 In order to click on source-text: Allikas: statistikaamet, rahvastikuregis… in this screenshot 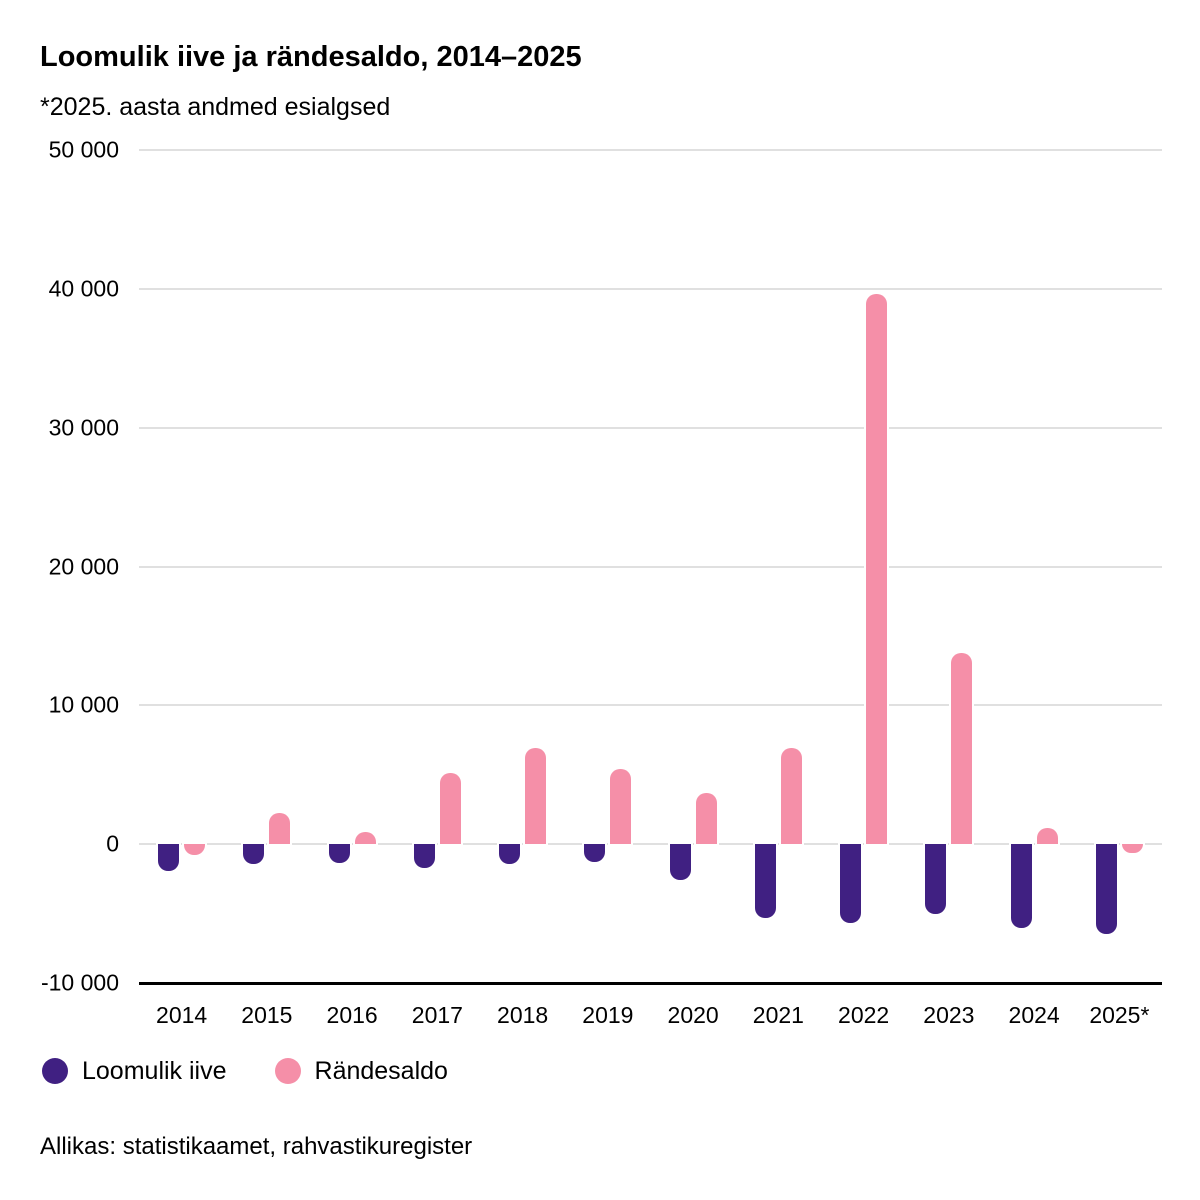, I will do `click(256, 1146)`.